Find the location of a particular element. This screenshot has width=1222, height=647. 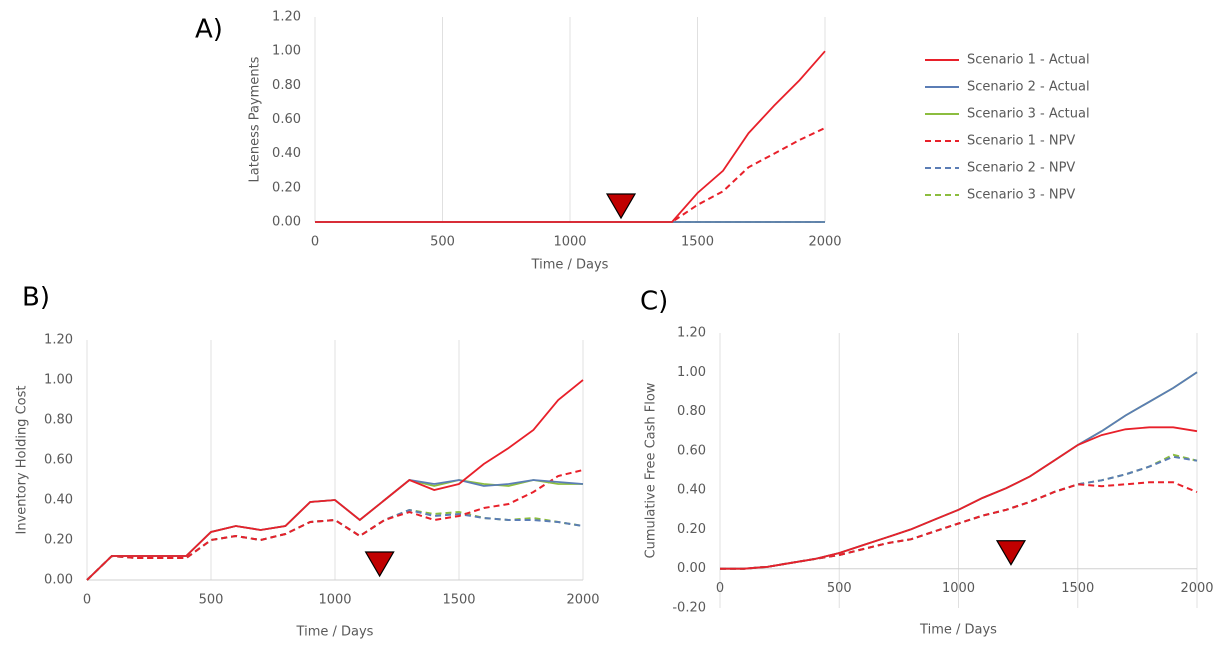

legend-label: Scenario 2 - Actual is located at coordinates (1028, 87).